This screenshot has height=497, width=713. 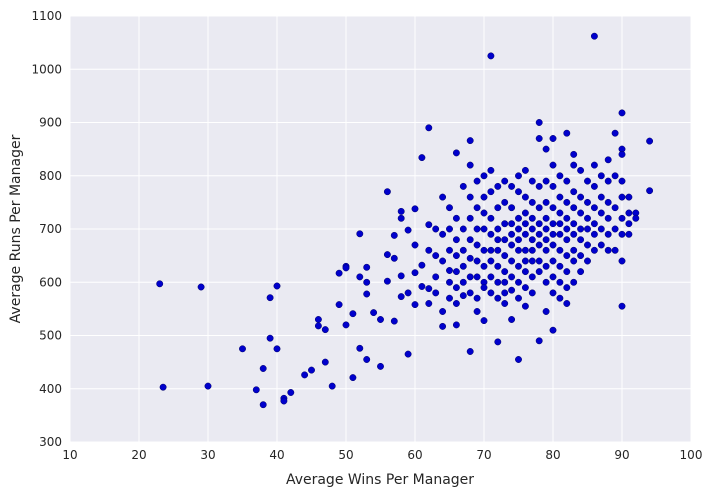 What do you see at coordinates (50, 336) in the screenshot?
I see `y-tick-label: 500` at bounding box center [50, 336].